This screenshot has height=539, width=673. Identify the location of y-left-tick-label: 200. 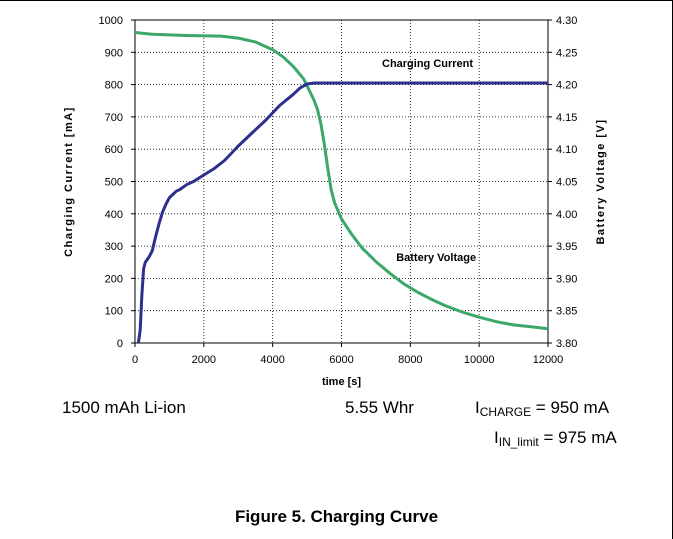
(114, 279).